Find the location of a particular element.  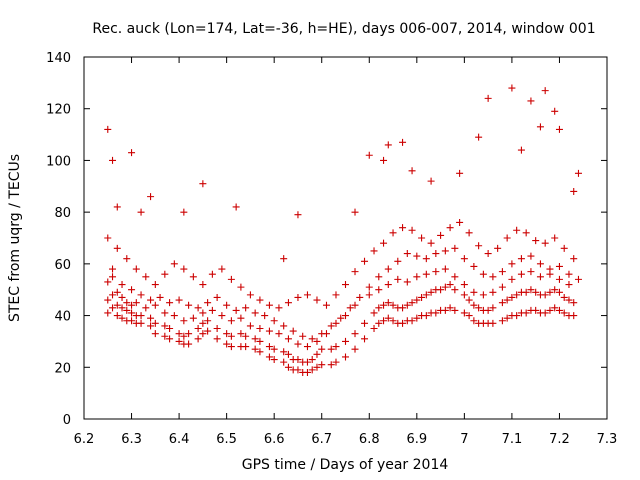

x-tick-label: 7.3 is located at coordinates (607, 439).